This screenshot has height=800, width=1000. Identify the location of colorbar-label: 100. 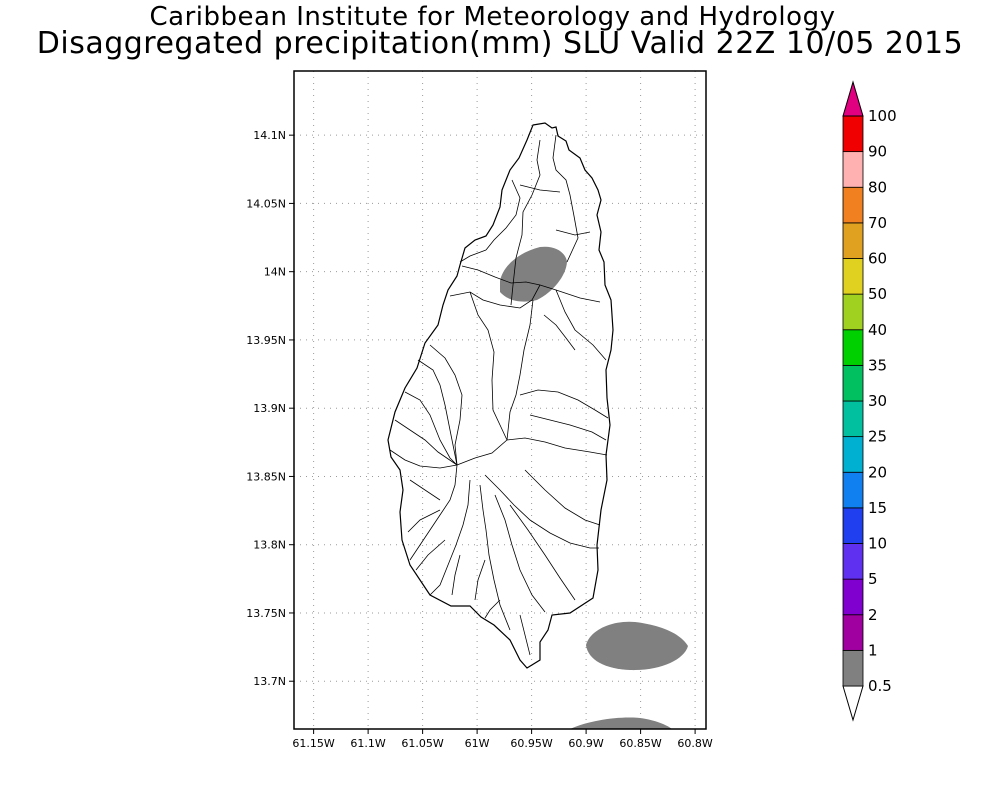
(882, 116).